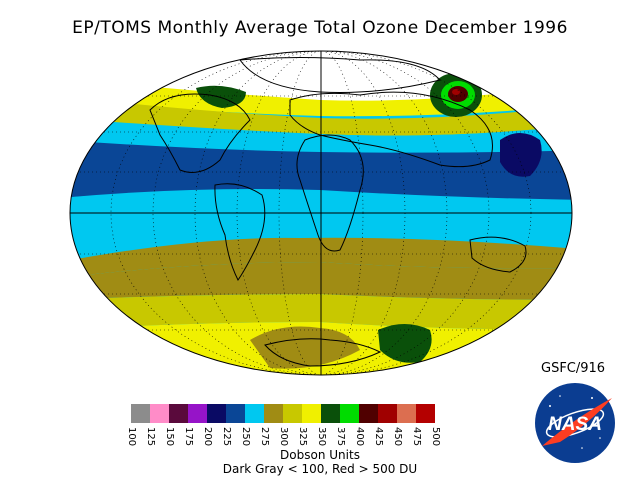  I want to click on nasa-logo: NASA, so click(575, 423).